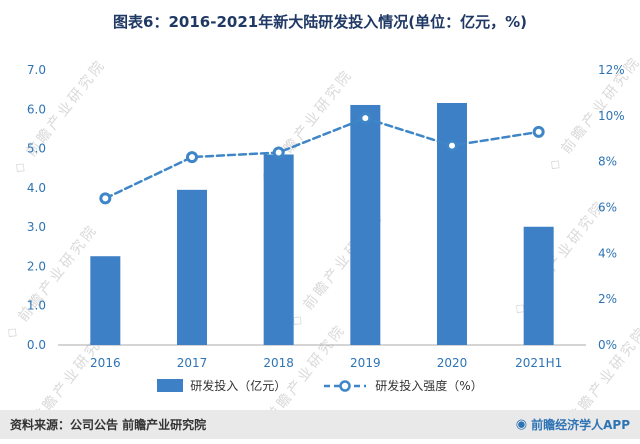 Image resolution: width=640 pixels, height=444 pixels. What do you see at coordinates (326, 363) in the screenshot?
I see `x-axis-category-labels: 2016 2017 2018 2019 2020 2021H1` at bounding box center [326, 363].